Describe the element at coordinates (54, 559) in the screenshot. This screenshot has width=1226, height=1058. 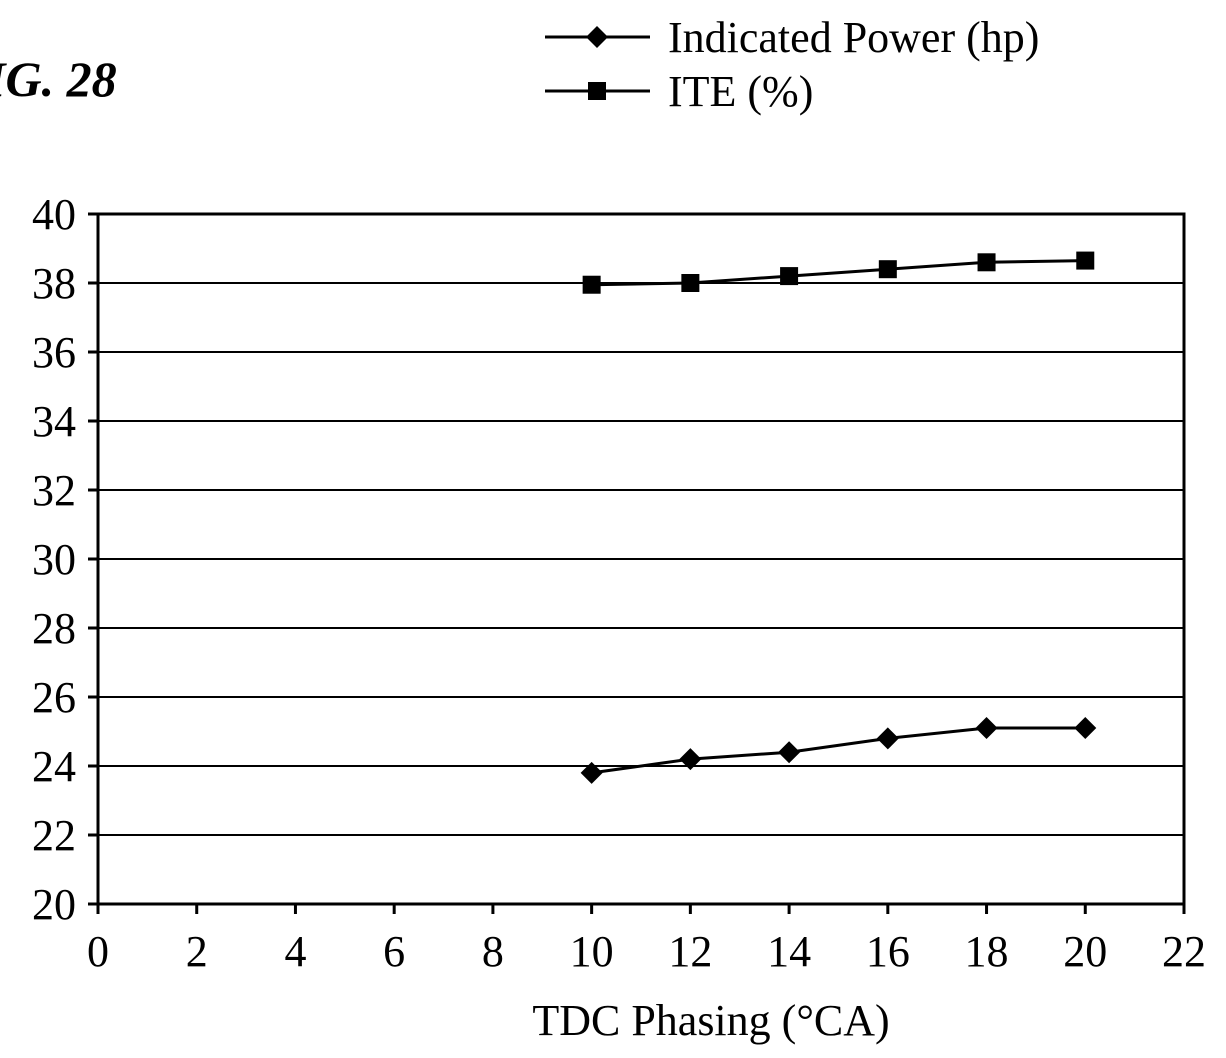
I see `y-tick-label: 30` at that location.